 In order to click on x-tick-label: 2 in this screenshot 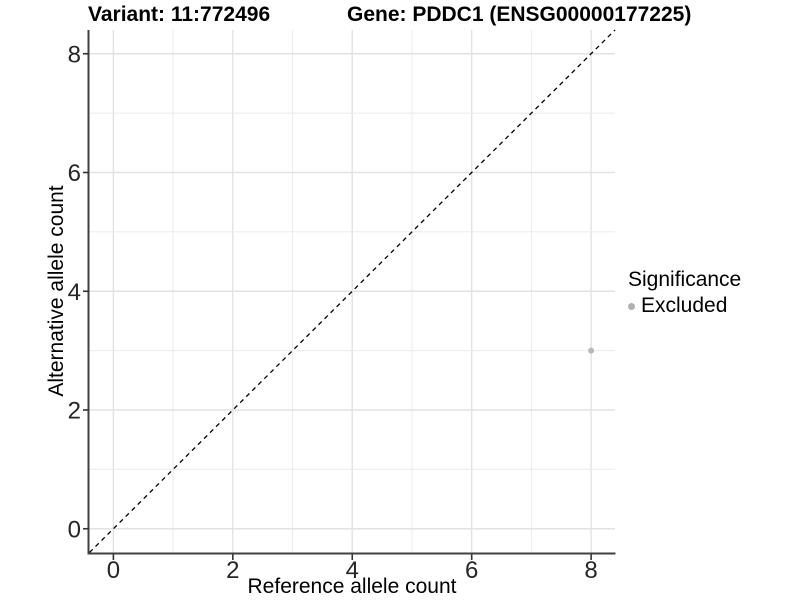, I will do `click(232, 570)`.